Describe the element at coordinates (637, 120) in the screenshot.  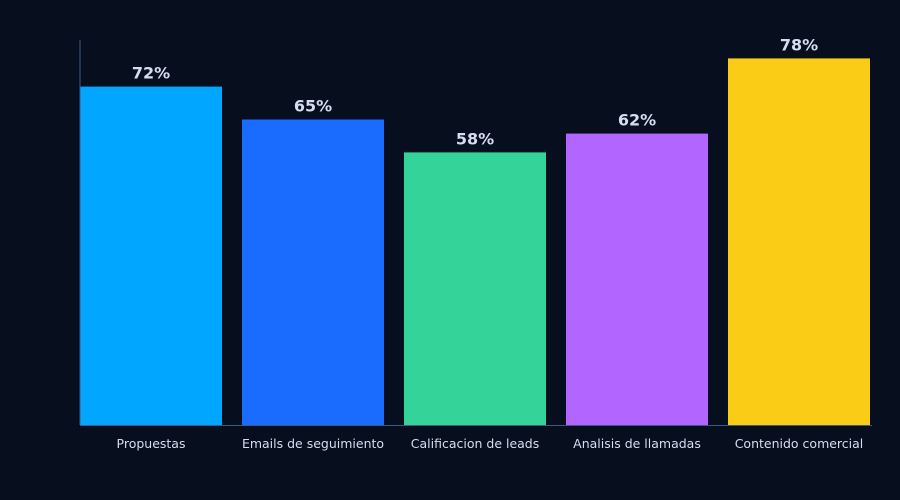
I see `value-label-4: 62%` at that location.